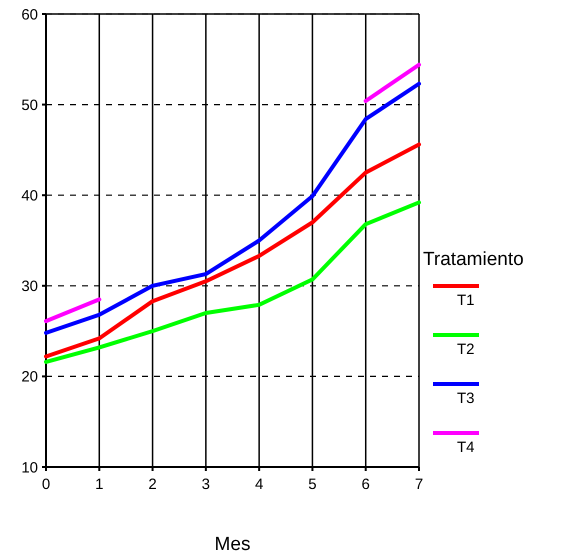 The image size is (561, 556). What do you see at coordinates (466, 398) in the screenshot?
I see `legend-label: T3` at bounding box center [466, 398].